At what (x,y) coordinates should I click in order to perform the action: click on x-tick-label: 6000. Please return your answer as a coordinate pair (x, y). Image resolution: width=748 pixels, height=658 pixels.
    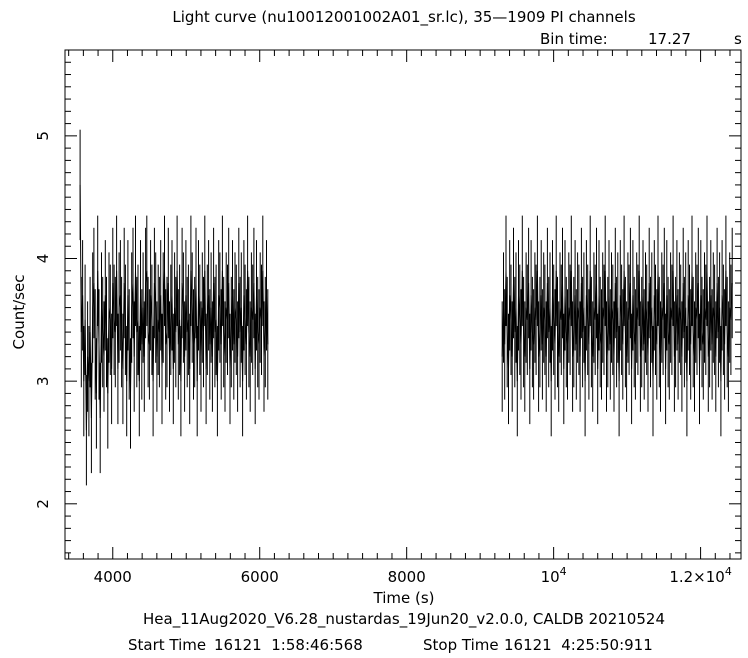
    Looking at the image, I should click on (260, 577).